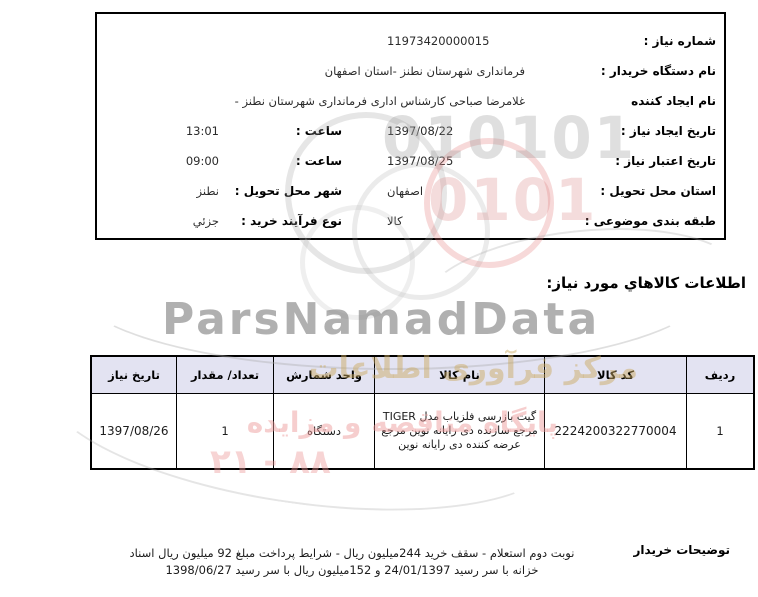  I want to click on buyer-notes-label: توضیحات خریدار, so click(682, 550).